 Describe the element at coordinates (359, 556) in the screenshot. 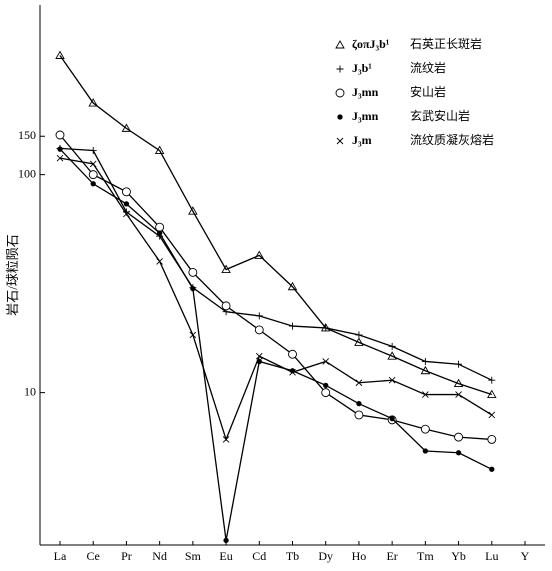

I see `x-tick-label: Ho` at that location.